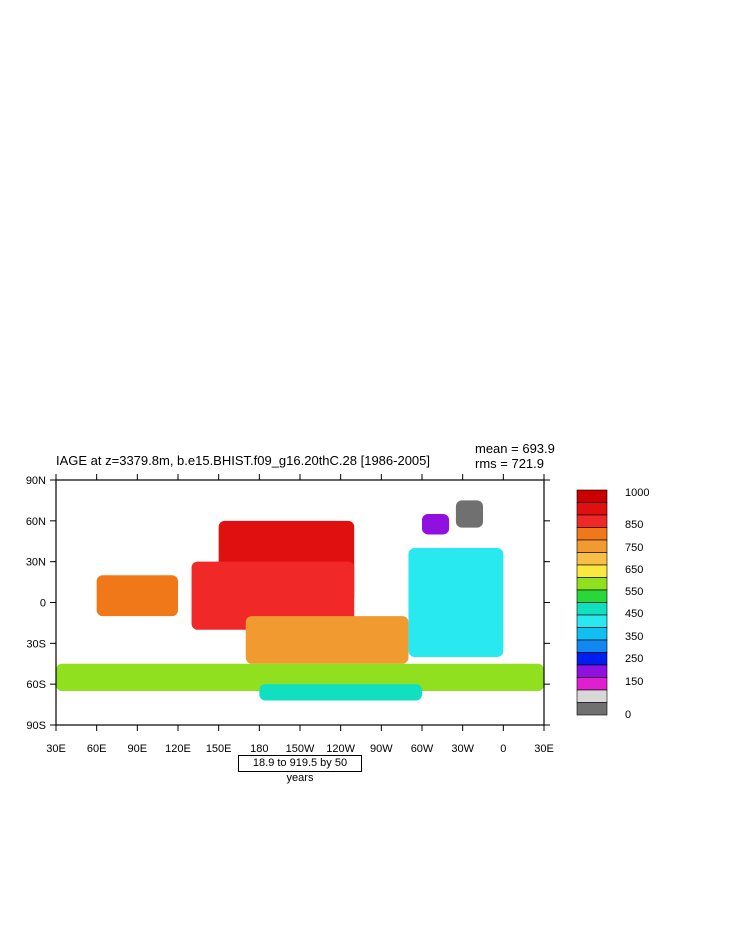  I want to click on y-tick-label: 30N, so click(36, 563).